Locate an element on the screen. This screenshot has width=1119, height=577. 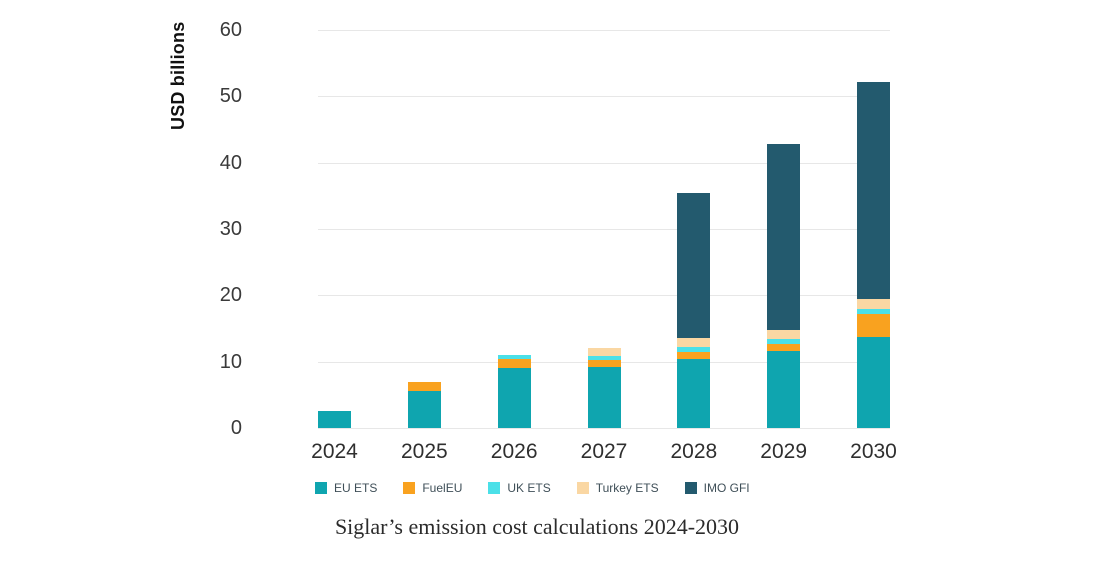
x-axis-tick-label: 2029 is located at coordinates (784, 451).